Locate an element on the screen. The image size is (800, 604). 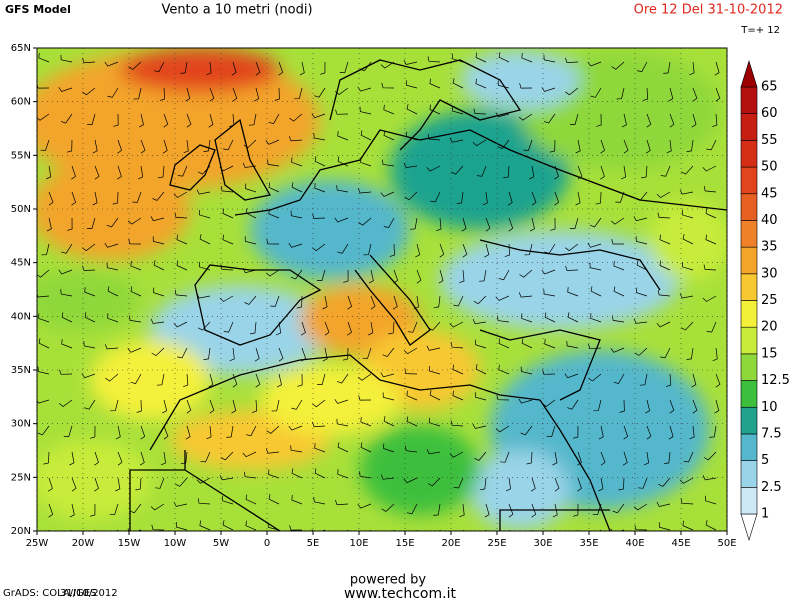
x-tick-label: 0 is located at coordinates (267, 543).